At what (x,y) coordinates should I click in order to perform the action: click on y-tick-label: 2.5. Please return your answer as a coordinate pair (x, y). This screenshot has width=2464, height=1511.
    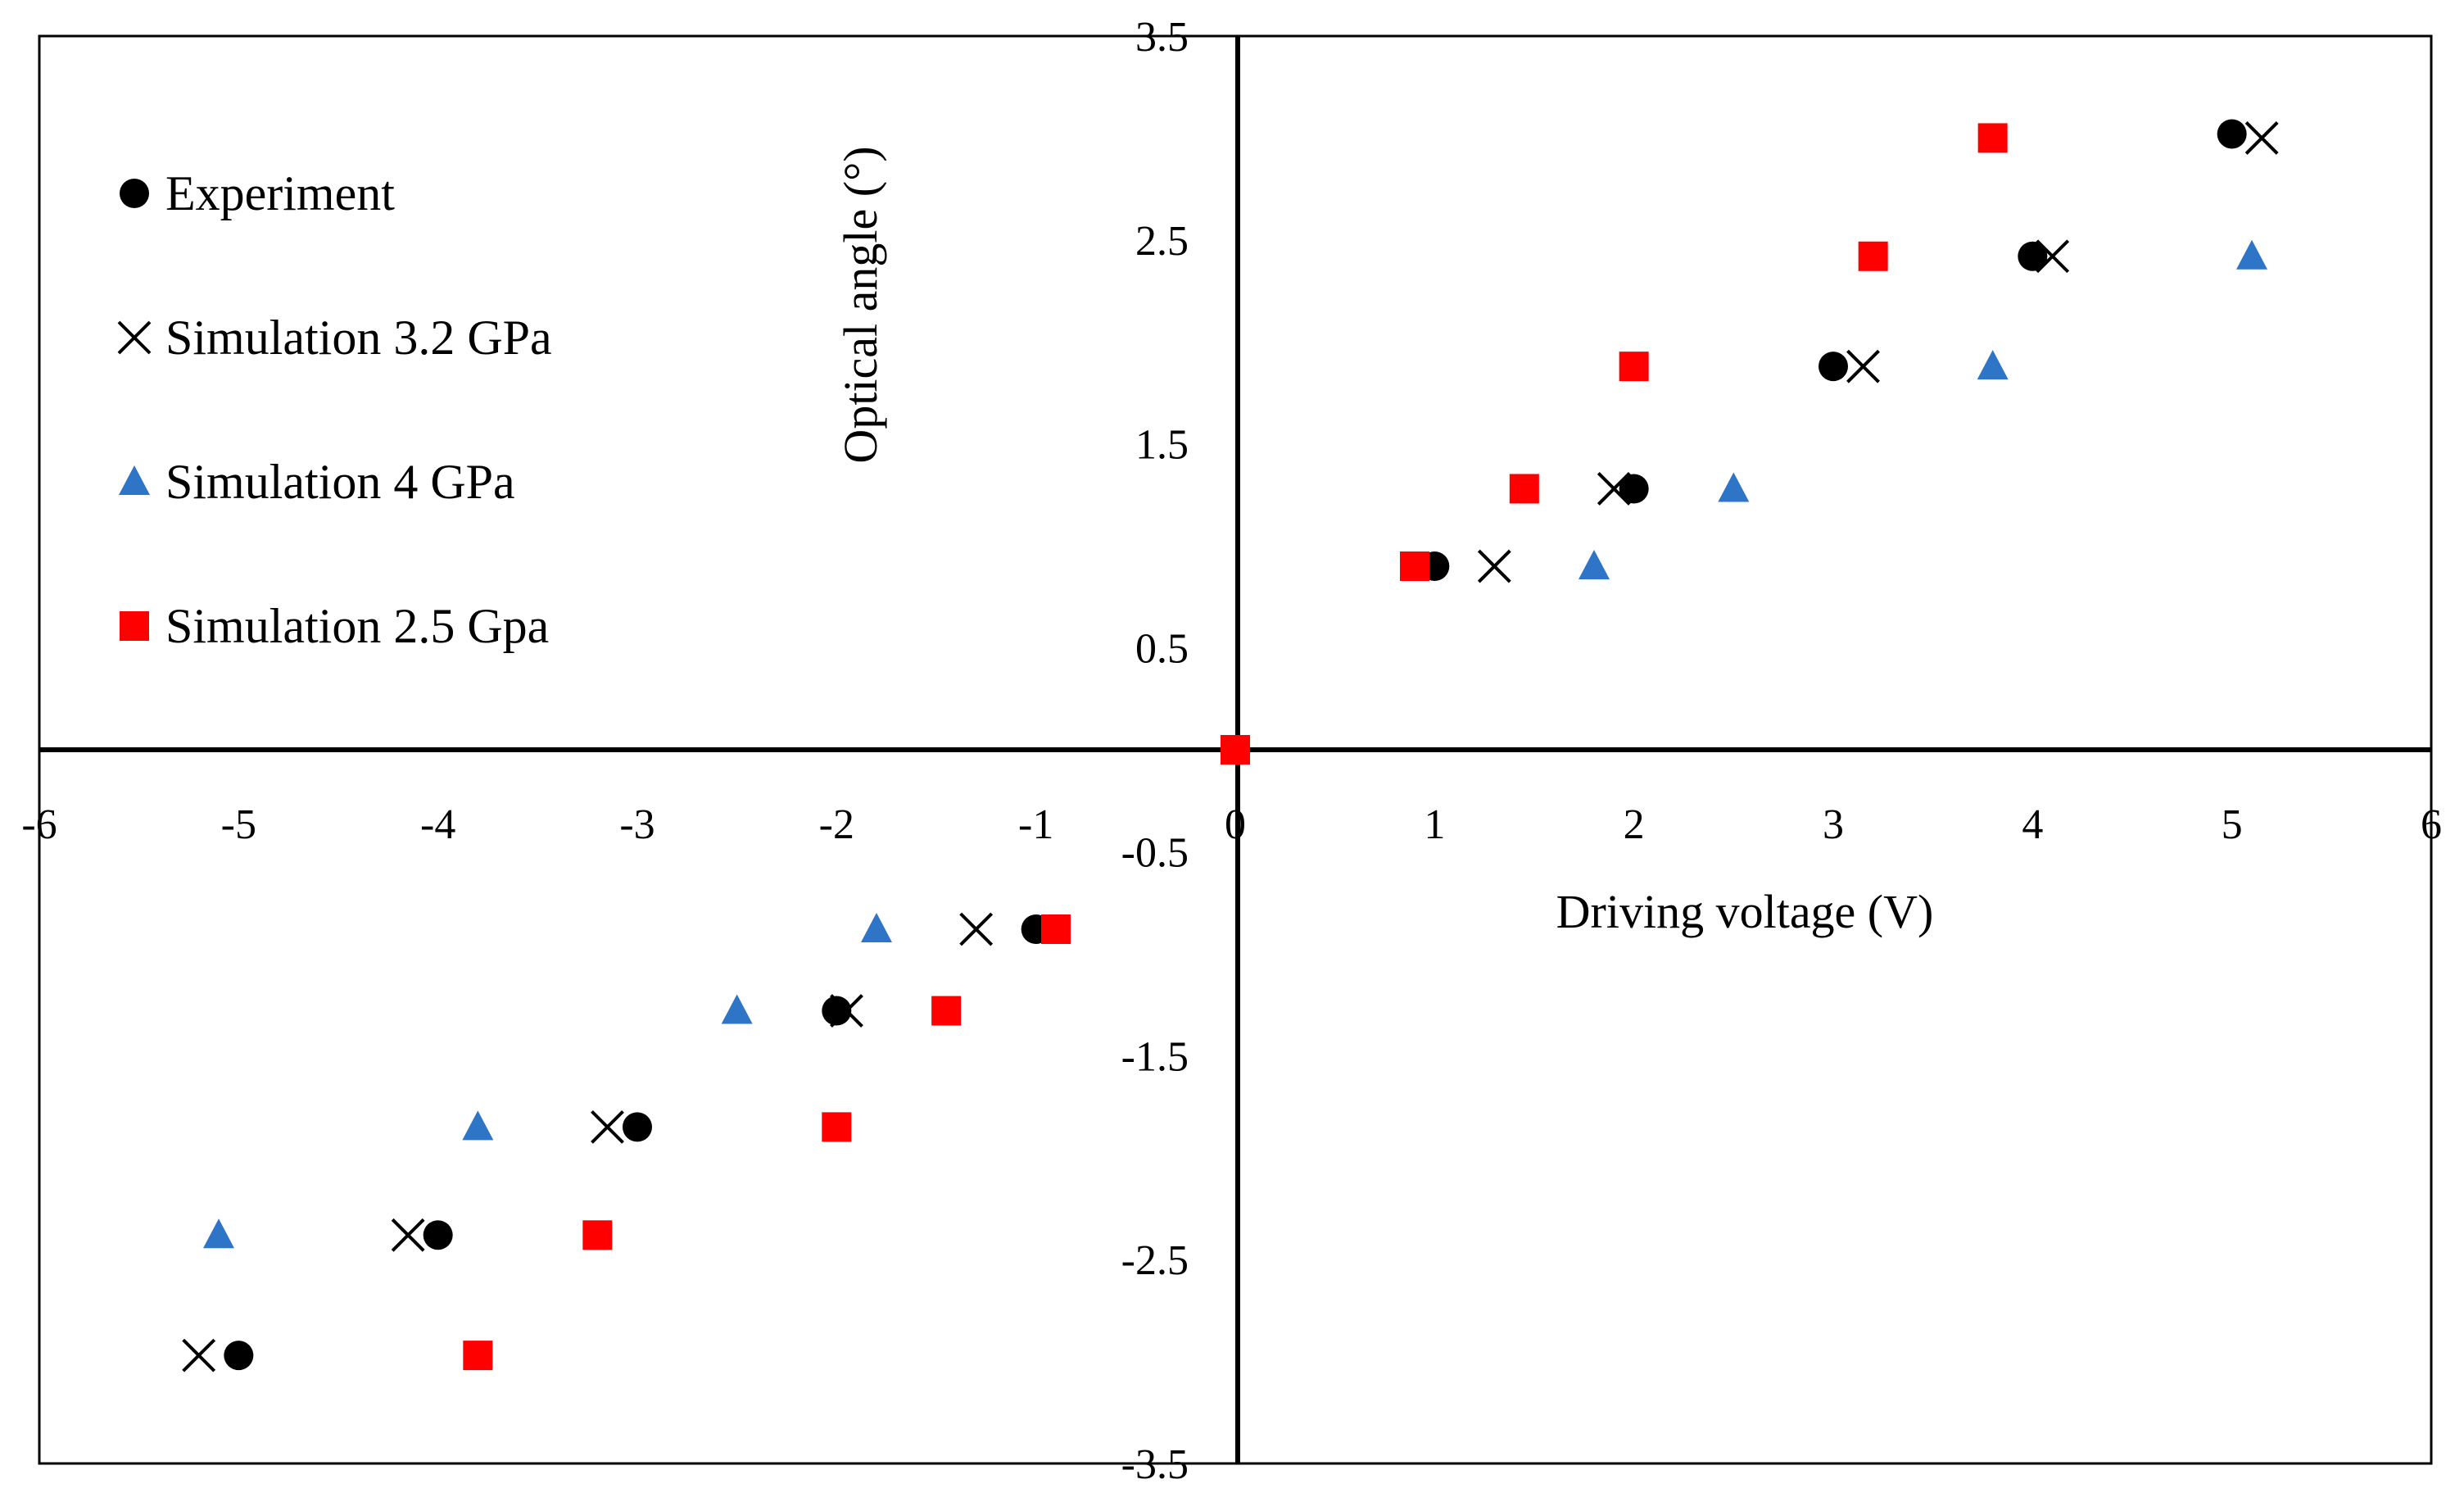
    Looking at the image, I should click on (1162, 242).